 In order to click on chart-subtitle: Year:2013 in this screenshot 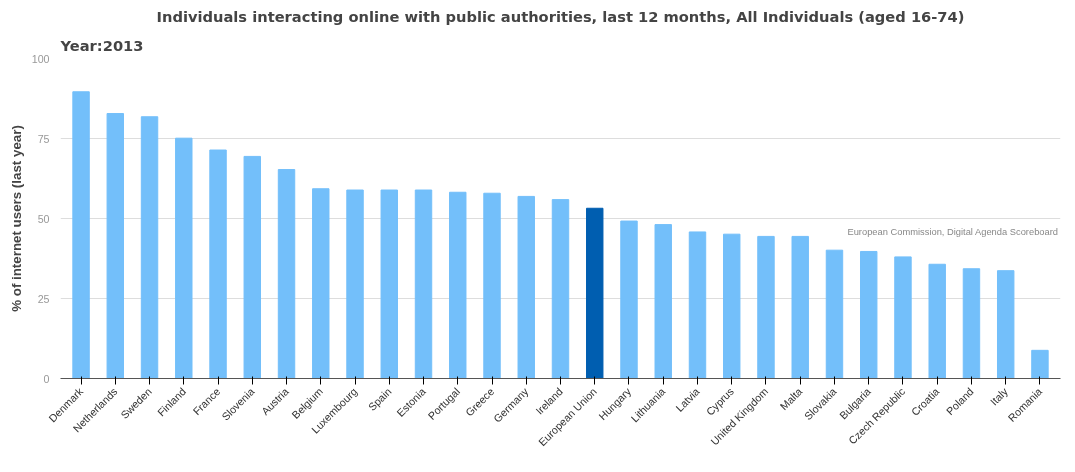, I will do `click(101, 45)`.